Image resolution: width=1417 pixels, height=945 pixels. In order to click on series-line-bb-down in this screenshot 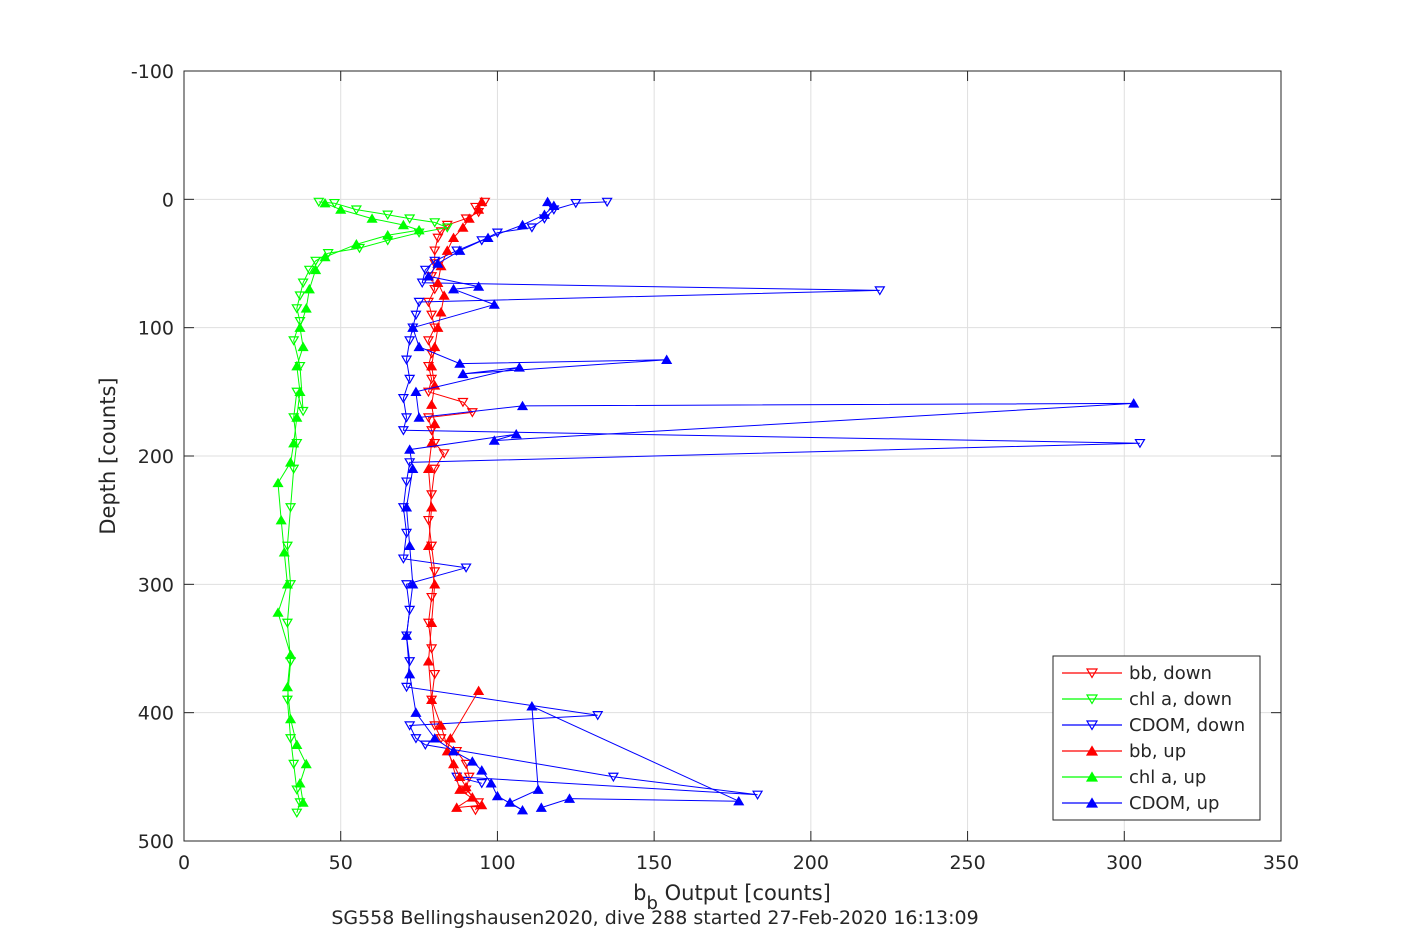, I will do `click(456, 506)`.